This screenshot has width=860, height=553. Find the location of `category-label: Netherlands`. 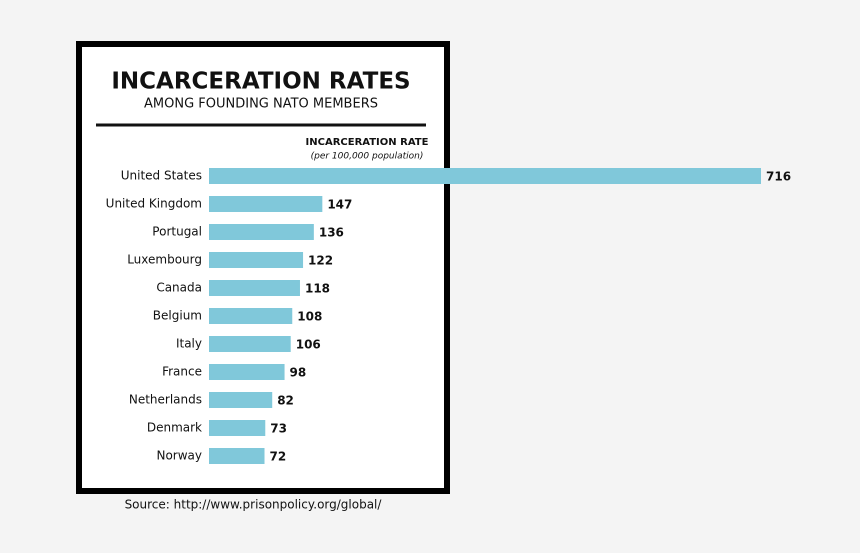

category-label: Netherlands is located at coordinates (165, 400).